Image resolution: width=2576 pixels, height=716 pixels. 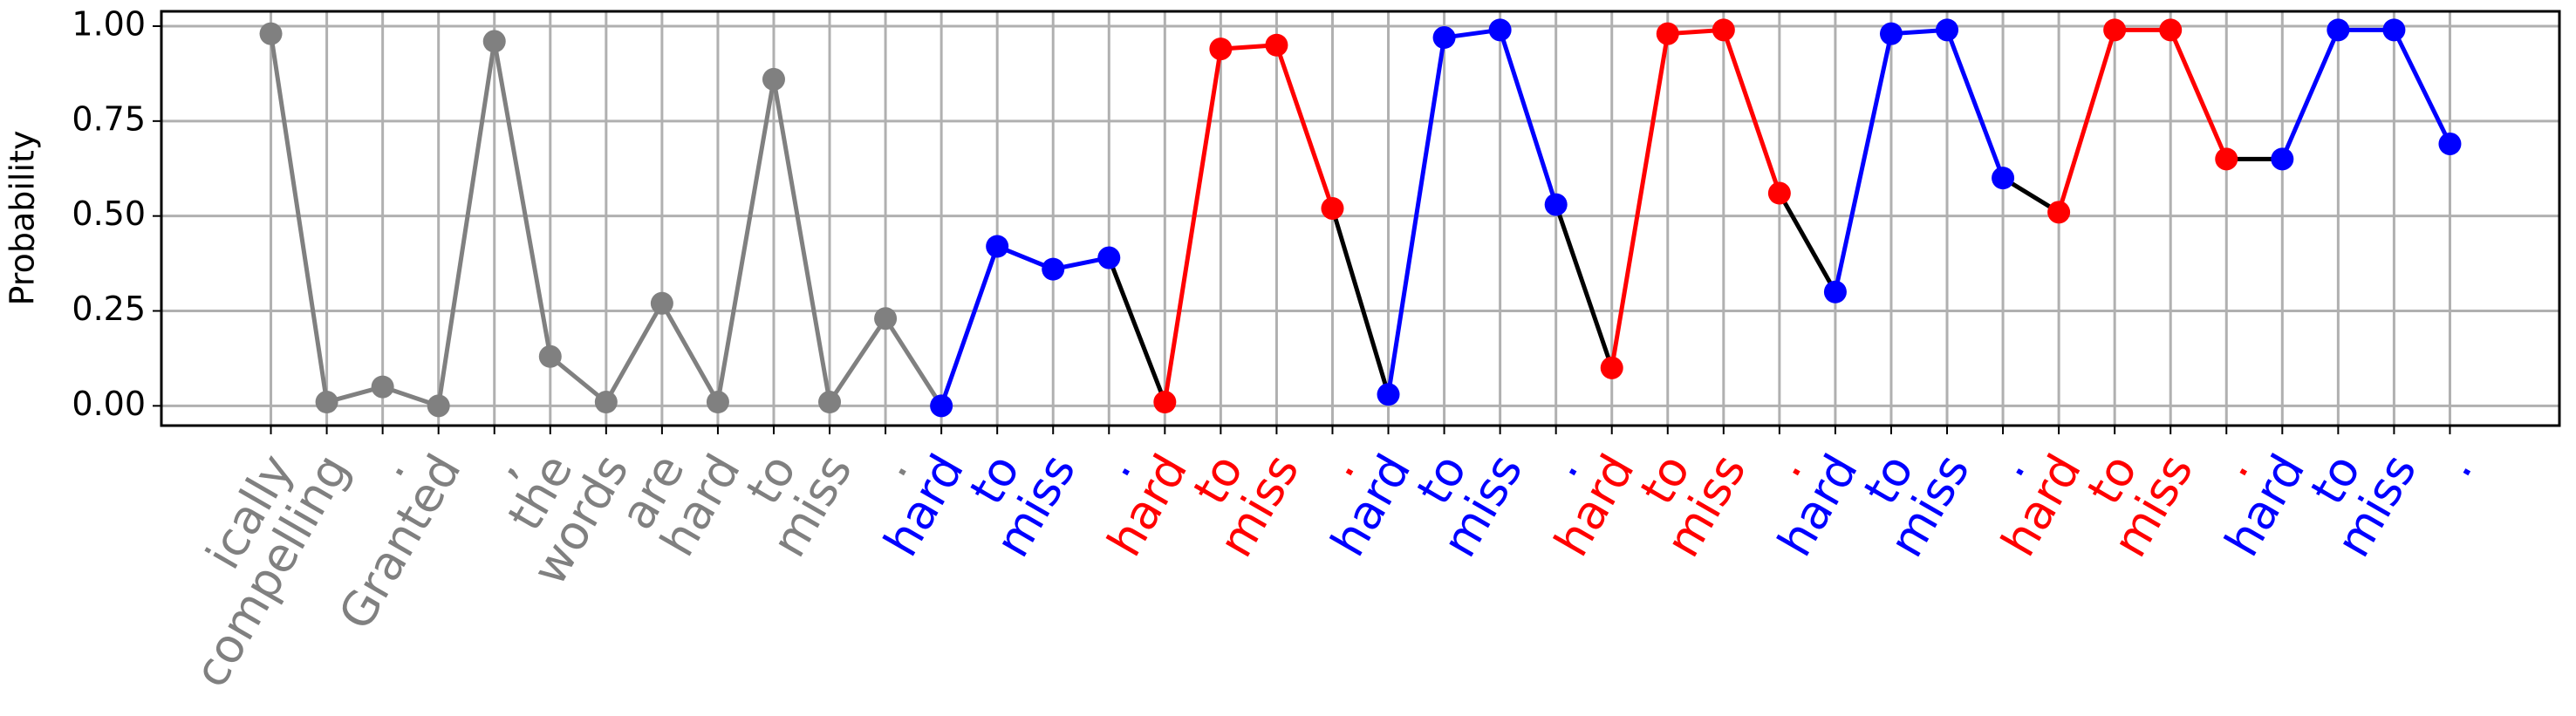 What do you see at coordinates (109, 309) in the screenshot?
I see `y-tick-label: 0.25` at bounding box center [109, 309].